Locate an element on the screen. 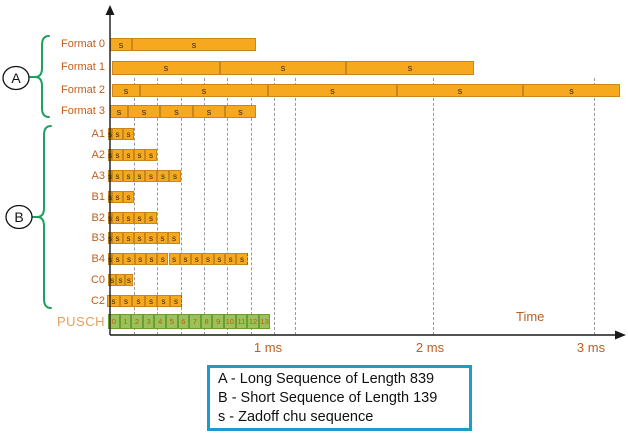 This screenshot has width=628, height=434. row-label-a3: A3 is located at coordinates (98, 176).